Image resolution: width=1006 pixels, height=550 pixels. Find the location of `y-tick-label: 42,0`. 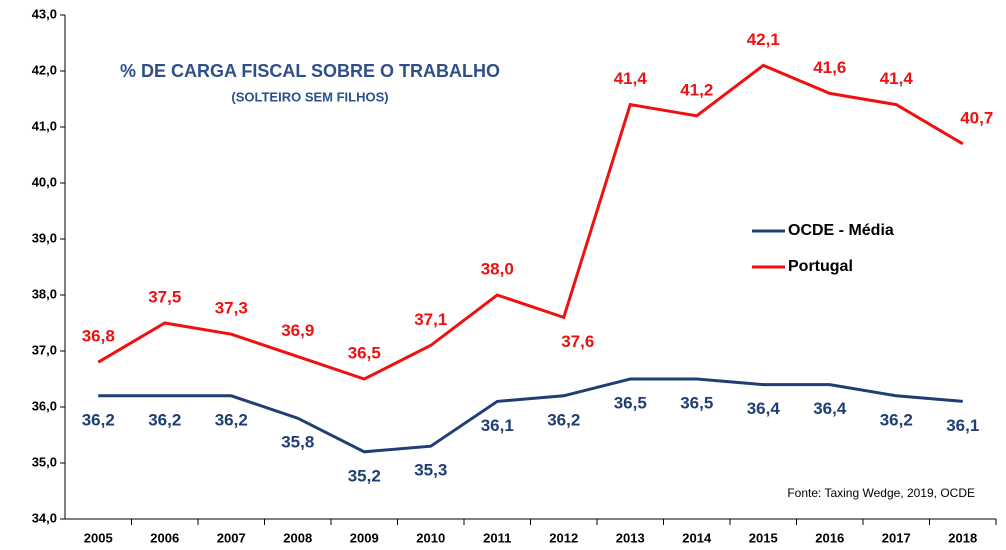

y-tick-label: 42,0 is located at coordinates (44, 69).